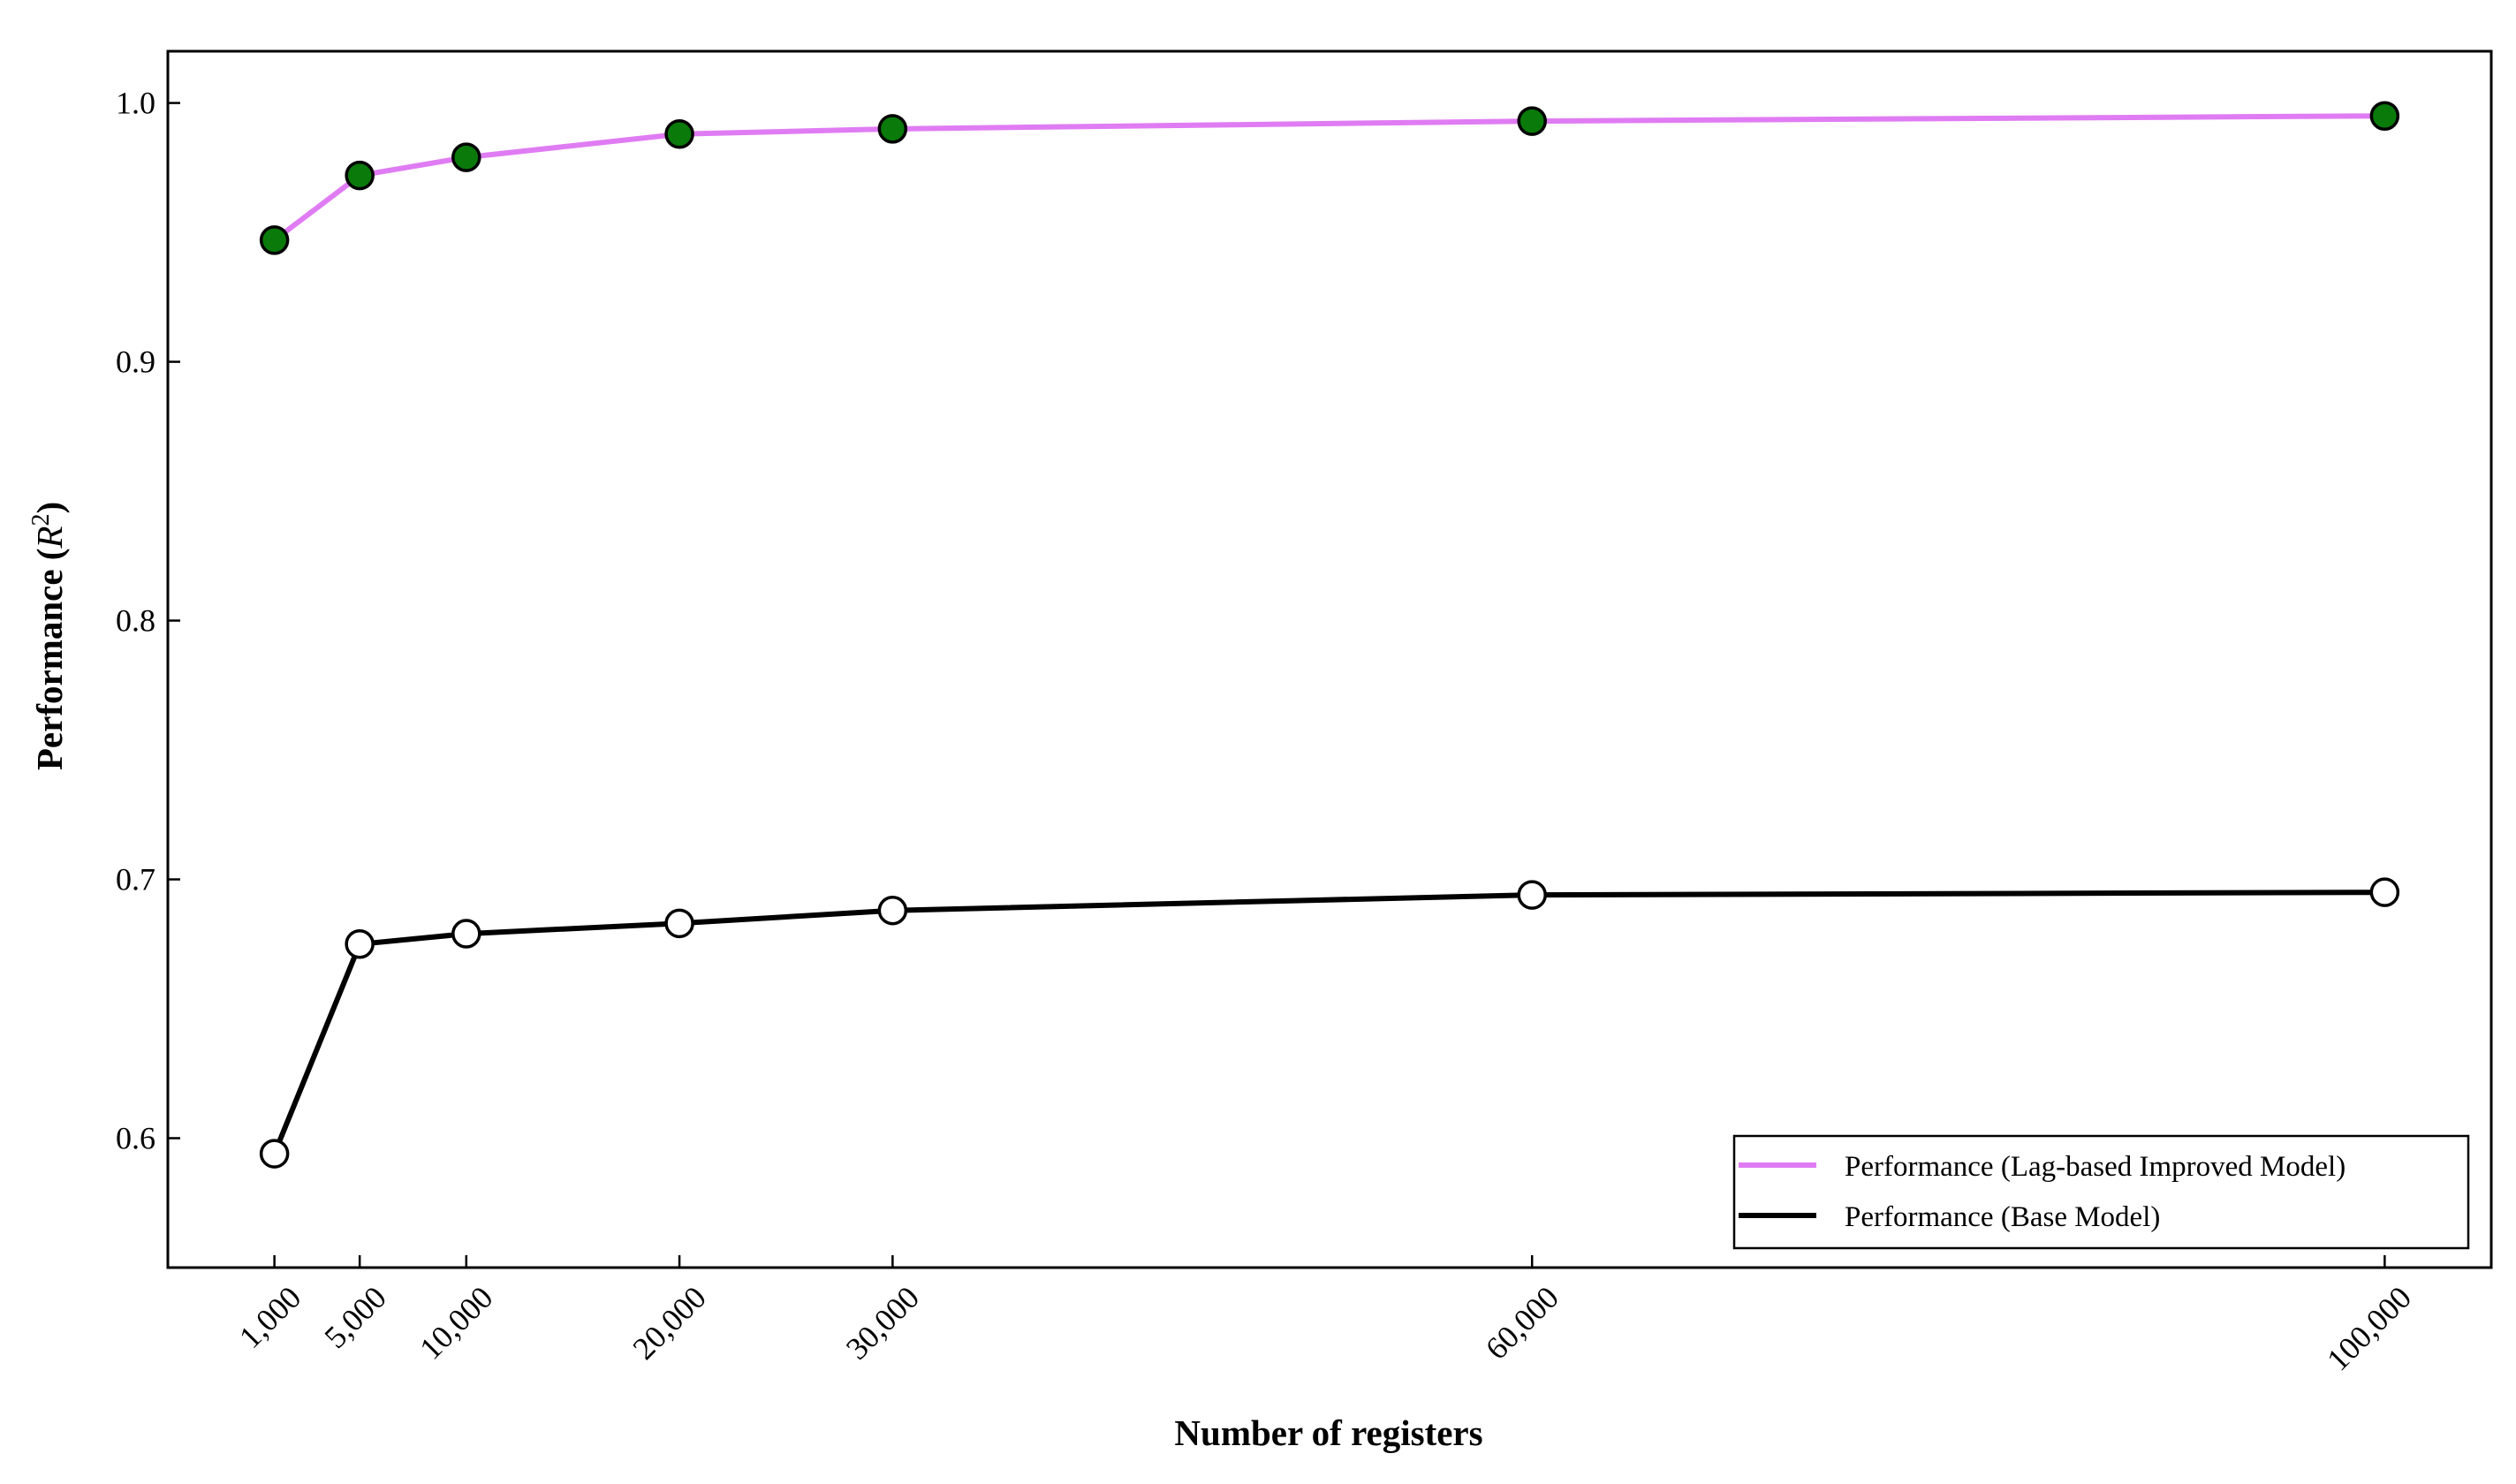  What do you see at coordinates (49, 537) in the screenshot?
I see `y-axis-title-symbol: R` at bounding box center [49, 537].